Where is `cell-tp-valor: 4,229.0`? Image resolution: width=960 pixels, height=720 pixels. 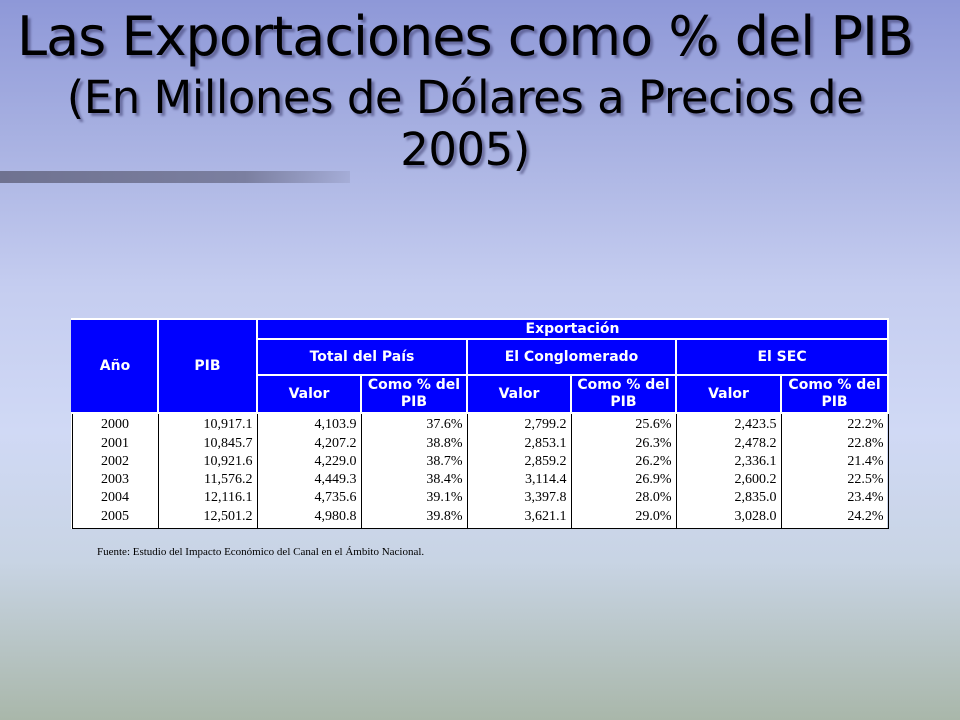
cell-tp-valor: 4,229.0 is located at coordinates (309, 461).